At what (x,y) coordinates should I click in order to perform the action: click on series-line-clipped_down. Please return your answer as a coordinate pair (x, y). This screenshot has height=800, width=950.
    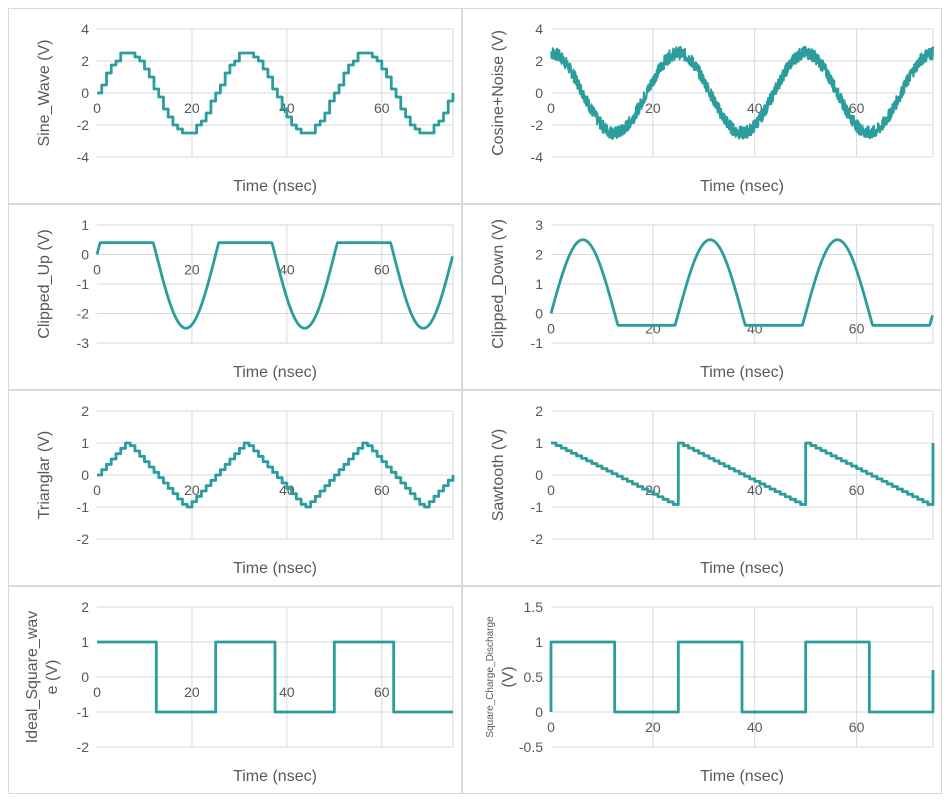
    Looking at the image, I should click on (741, 282).